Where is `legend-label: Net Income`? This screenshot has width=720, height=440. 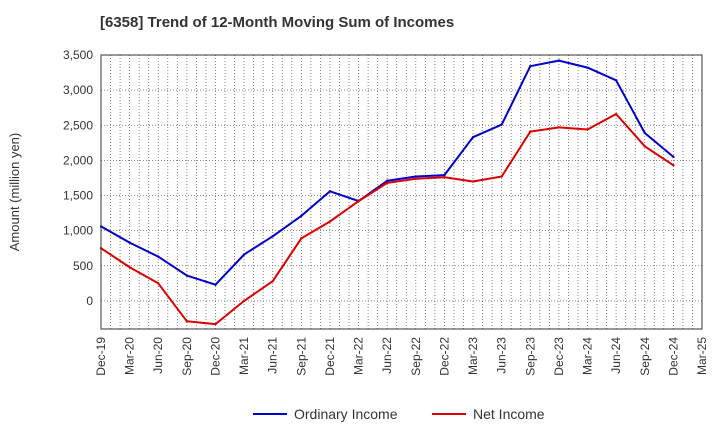
legend-label: Net Income is located at coordinates (509, 414).